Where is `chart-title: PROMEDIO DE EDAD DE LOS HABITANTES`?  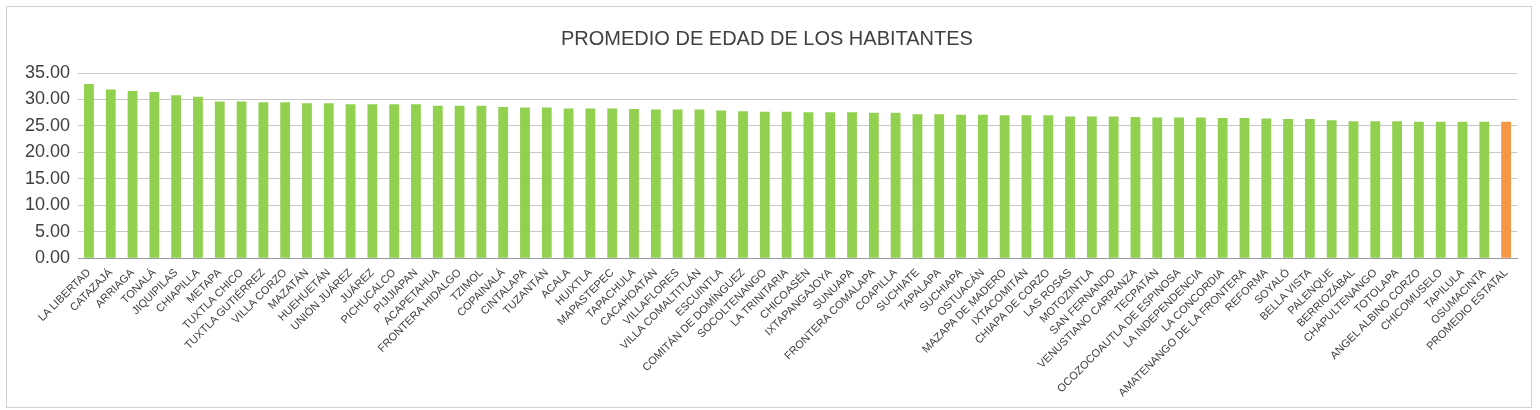
chart-title: PROMEDIO DE EDAD DE LOS HABITANTES is located at coordinates (767, 37).